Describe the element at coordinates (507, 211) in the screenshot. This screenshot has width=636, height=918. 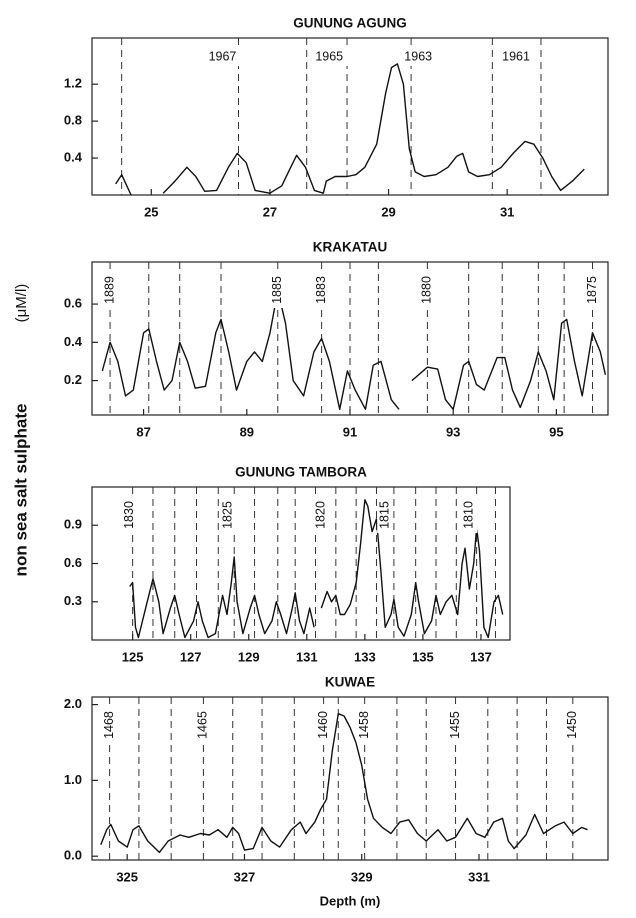
I see `x-tick-label: 31` at that location.